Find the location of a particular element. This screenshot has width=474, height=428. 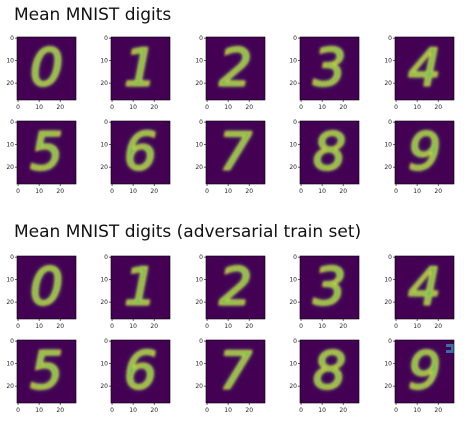

digit-image: 11 is located at coordinates (140, 69).